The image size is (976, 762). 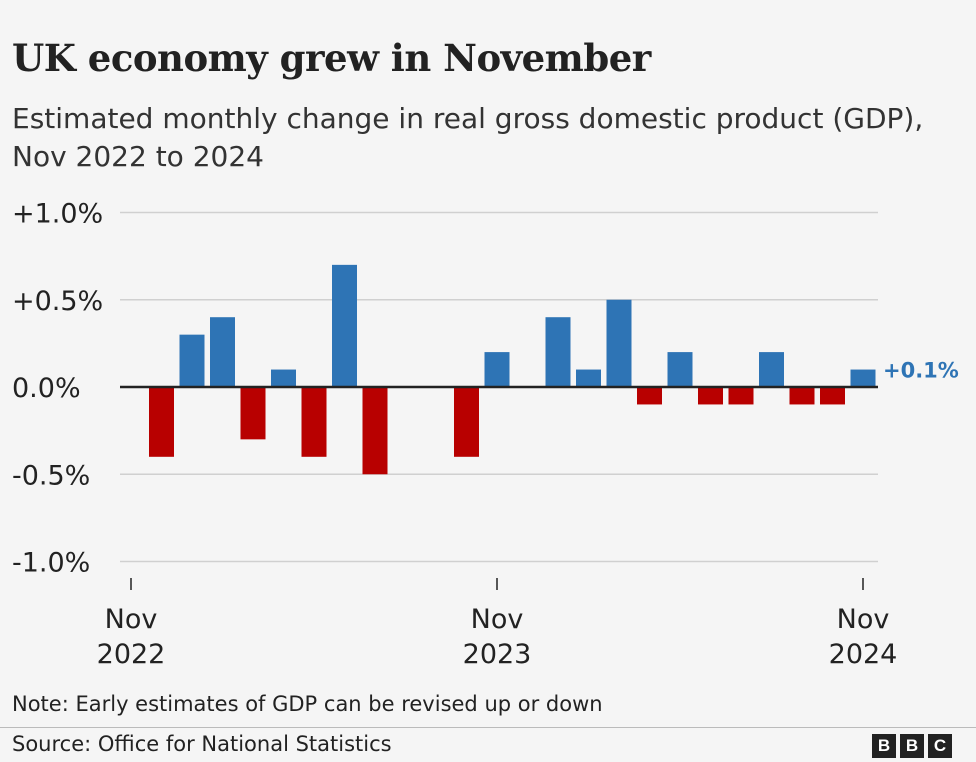 I want to click on bar-jan-2024, so click(x=558, y=352).